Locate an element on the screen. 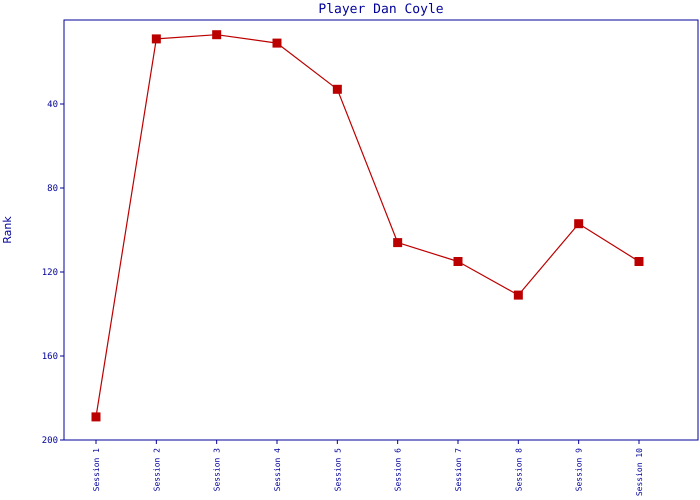 The width and height of the screenshot is (700, 500). y-axis-title: Rank is located at coordinates (7, 230).